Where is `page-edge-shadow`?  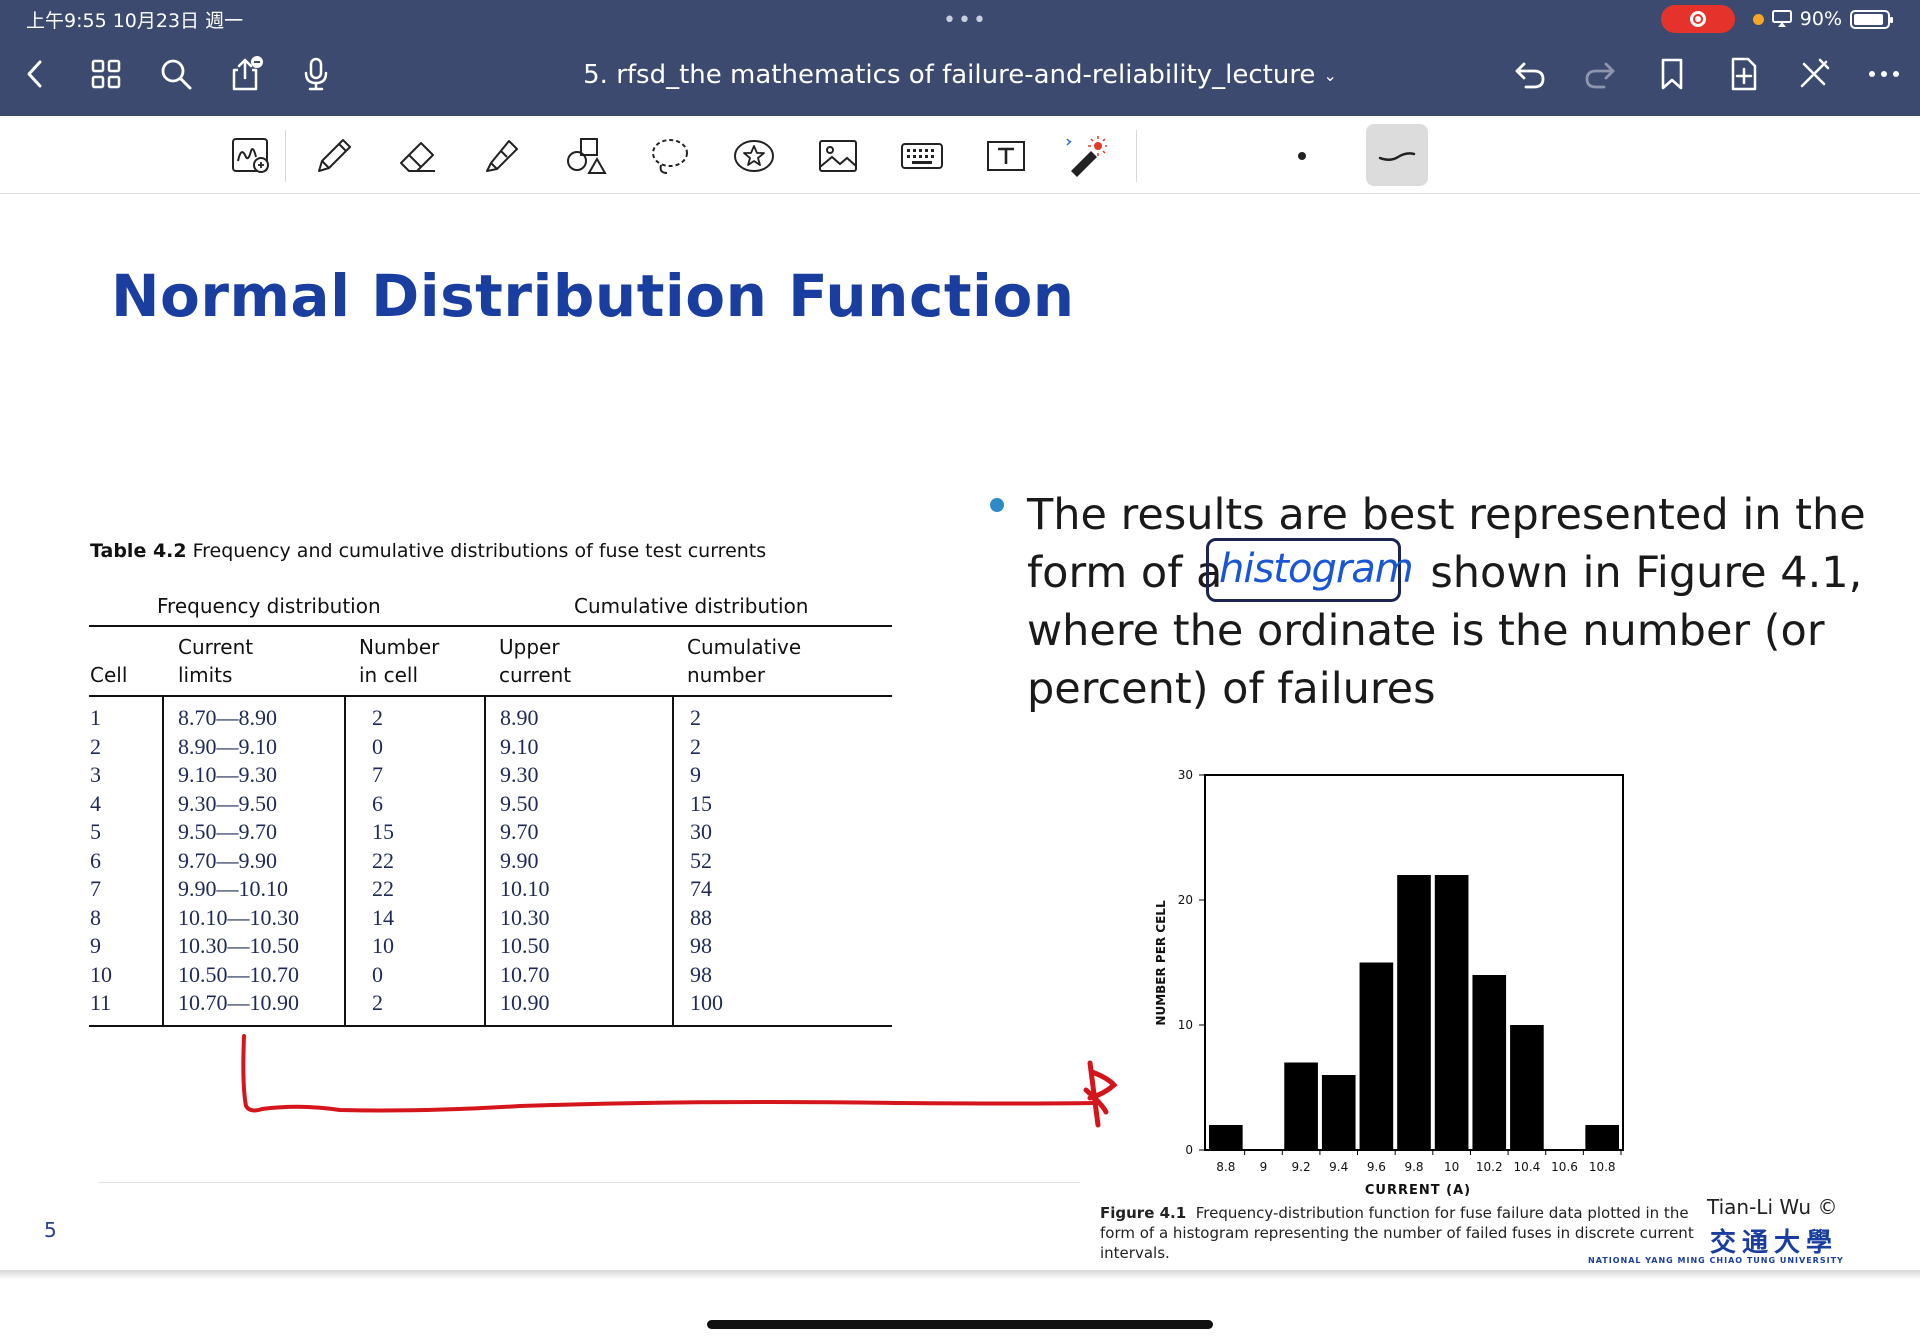
page-edge-shadow is located at coordinates (960, 1275).